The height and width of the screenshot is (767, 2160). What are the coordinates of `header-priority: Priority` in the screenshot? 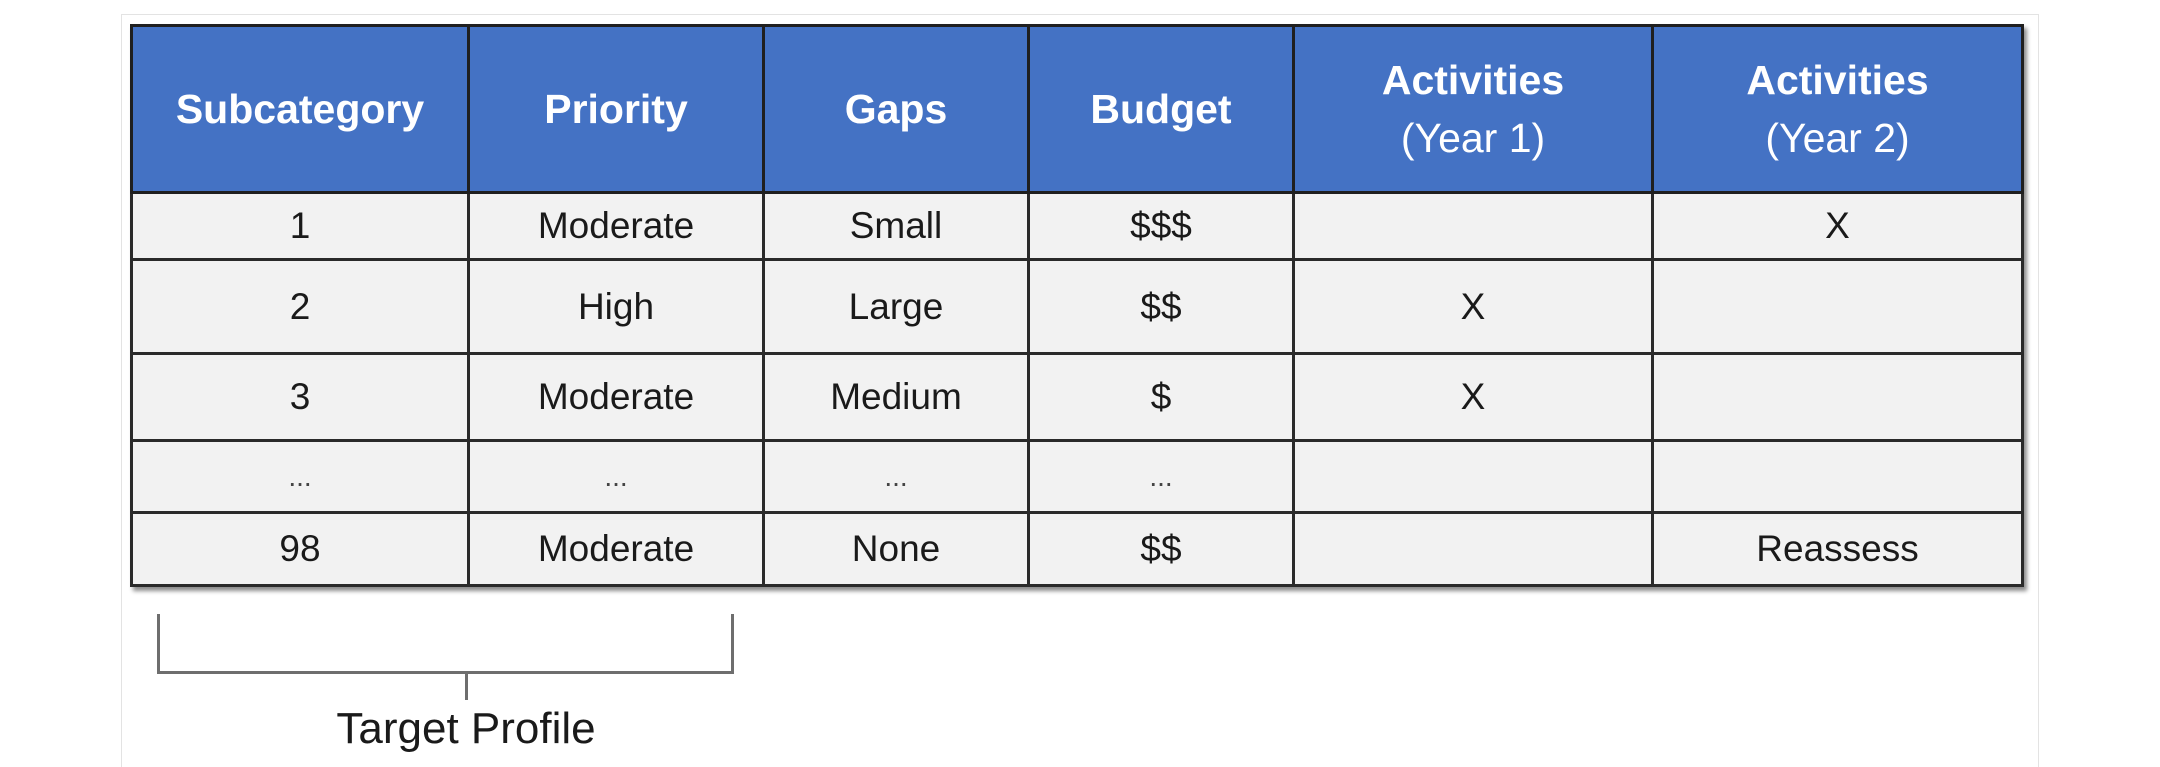 It's located at (616, 109).